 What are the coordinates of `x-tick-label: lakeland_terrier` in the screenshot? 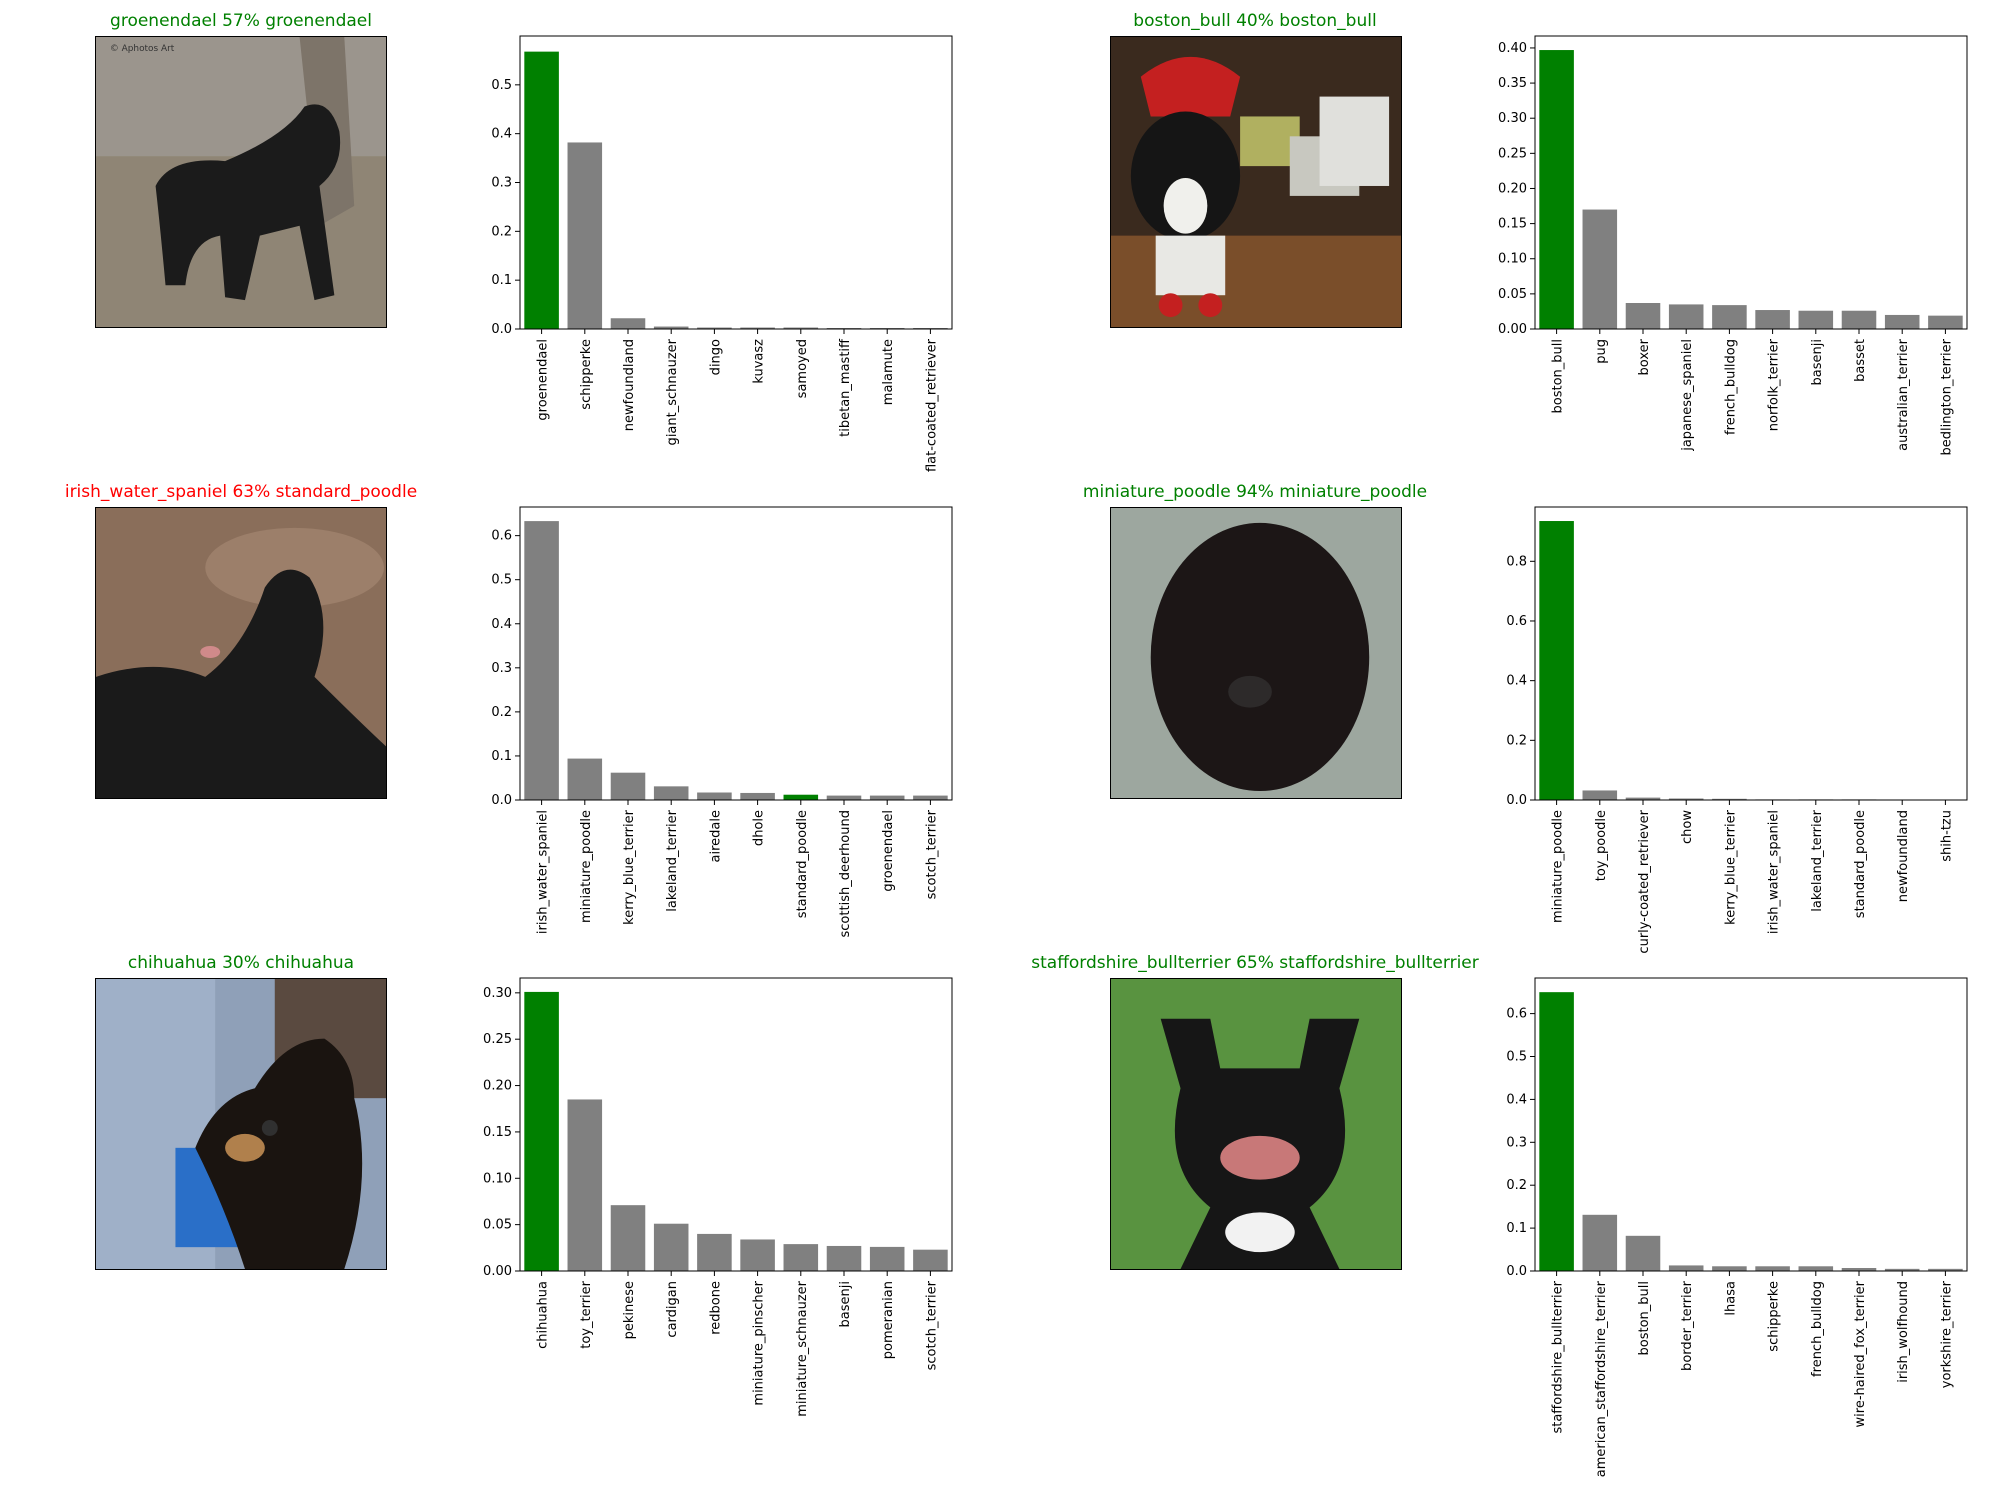 It's located at (672, 860).